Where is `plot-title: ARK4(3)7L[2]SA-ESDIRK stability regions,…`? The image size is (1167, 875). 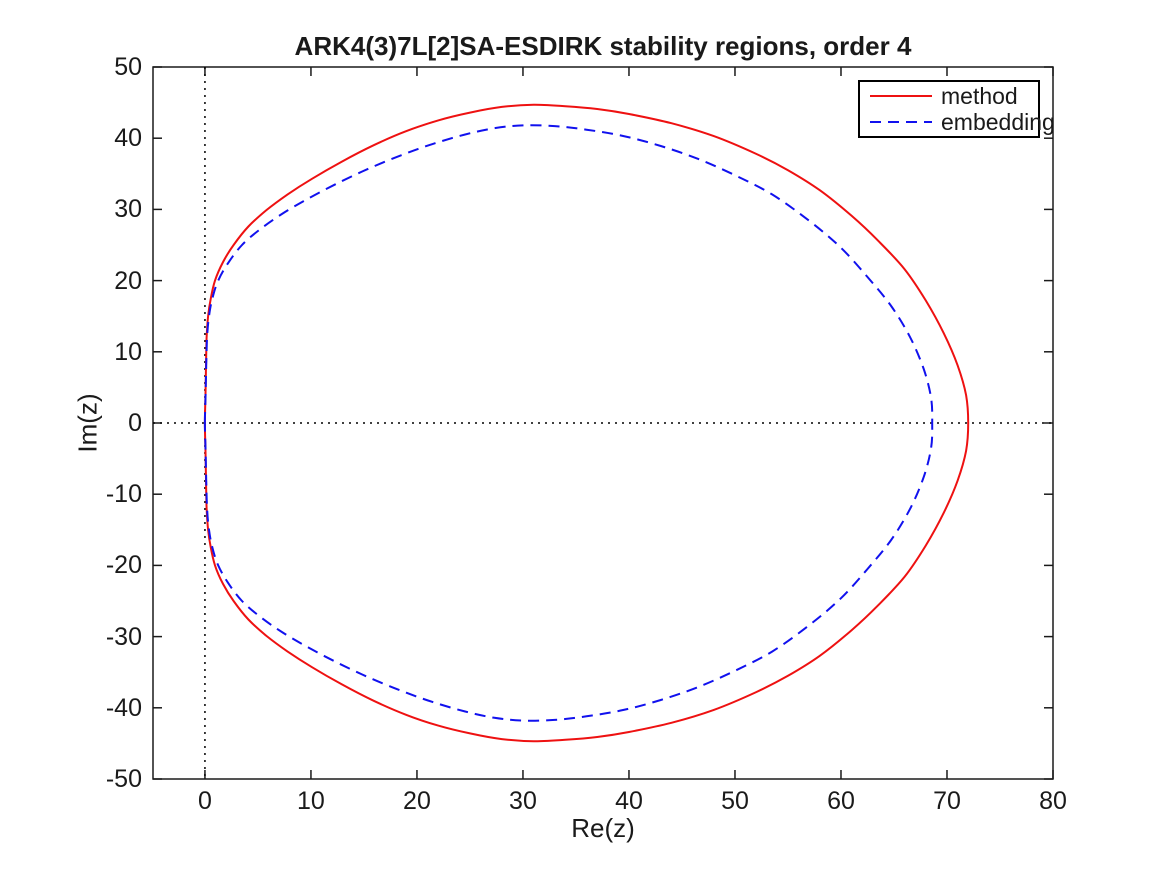
plot-title: ARK4(3)7L[2]SA-ESDIRK stability regions,… is located at coordinates (603, 46).